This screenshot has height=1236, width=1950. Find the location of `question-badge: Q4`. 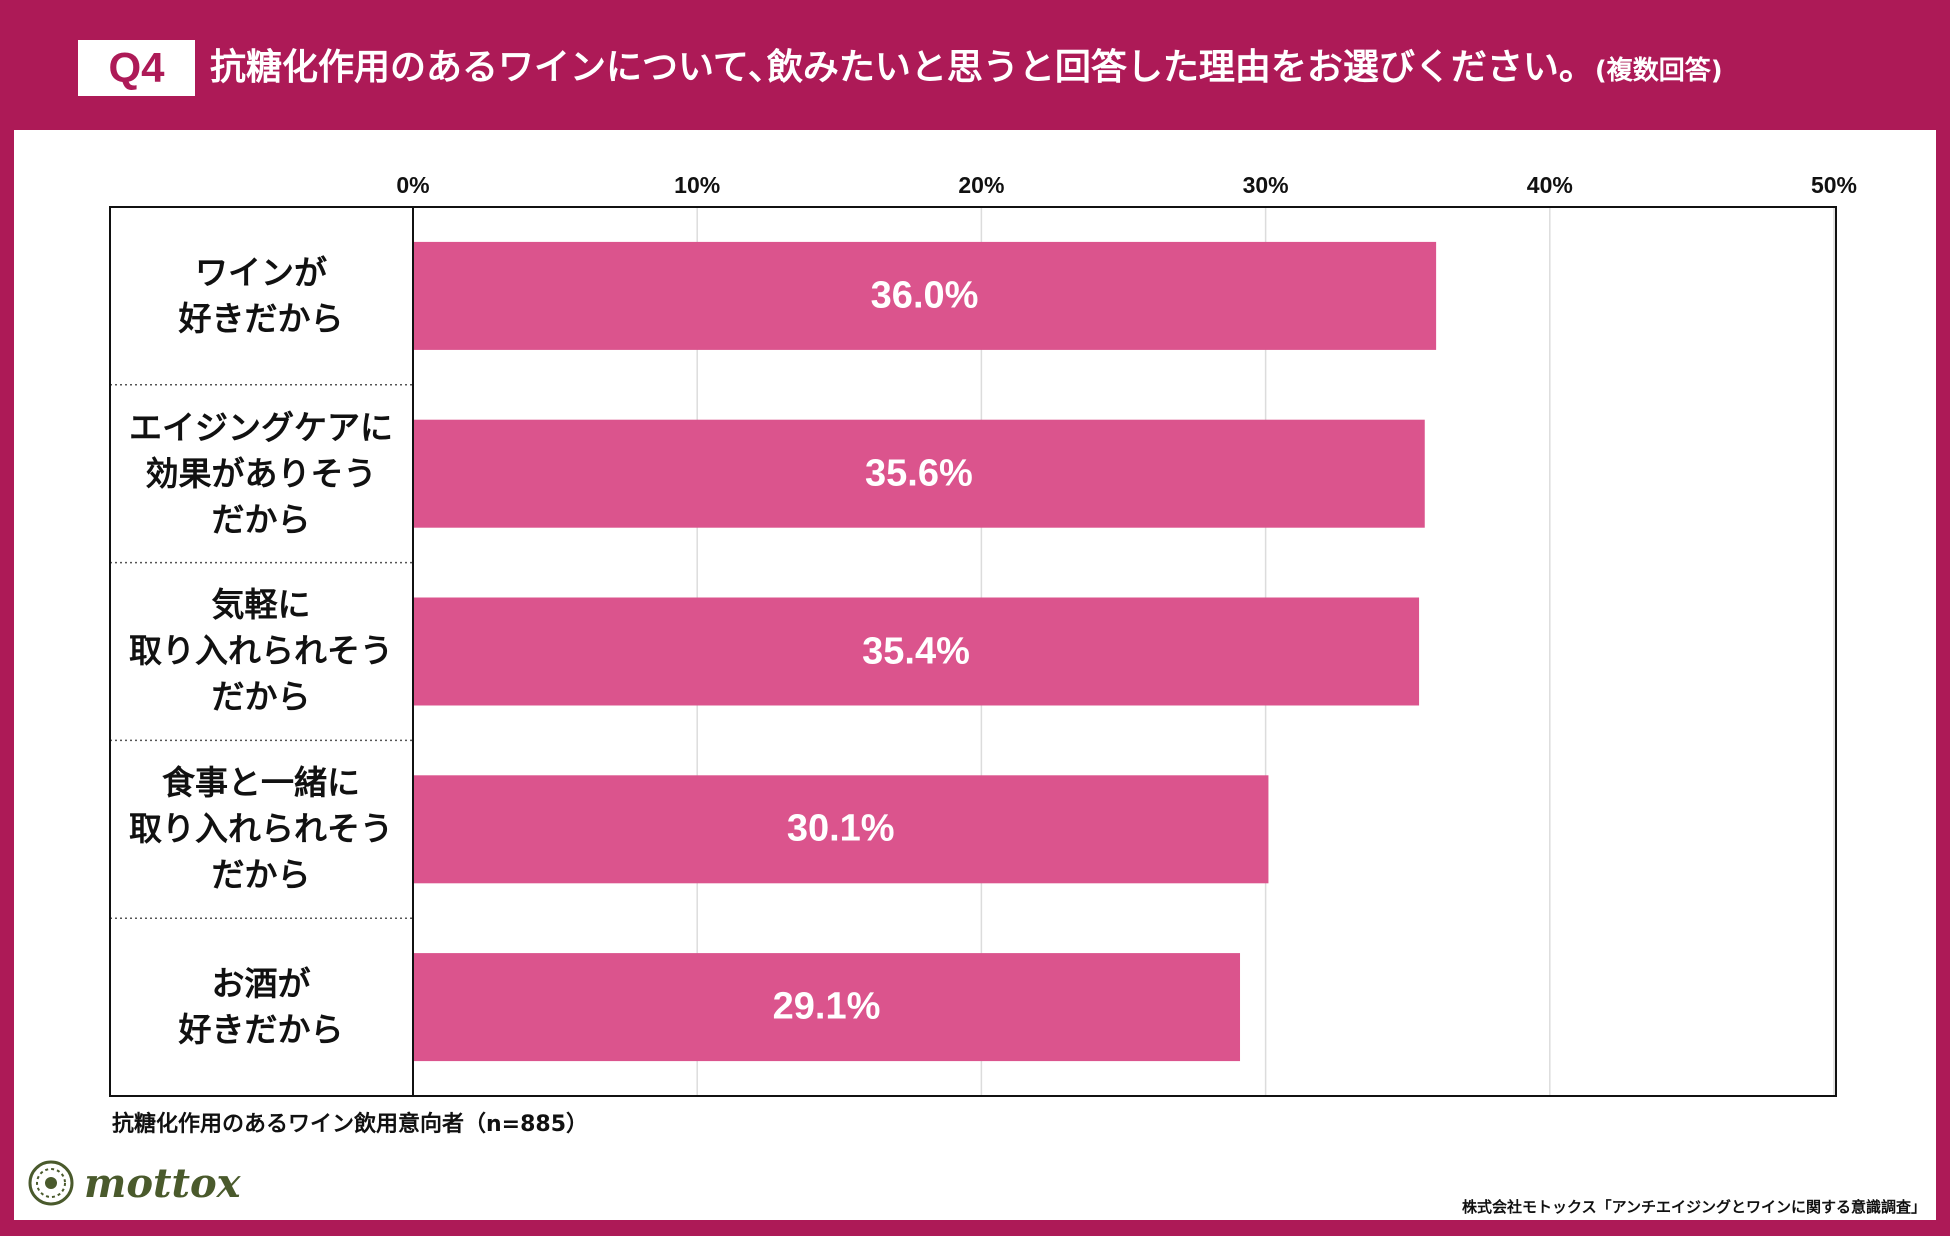

question-badge: Q4 is located at coordinates (136, 68).